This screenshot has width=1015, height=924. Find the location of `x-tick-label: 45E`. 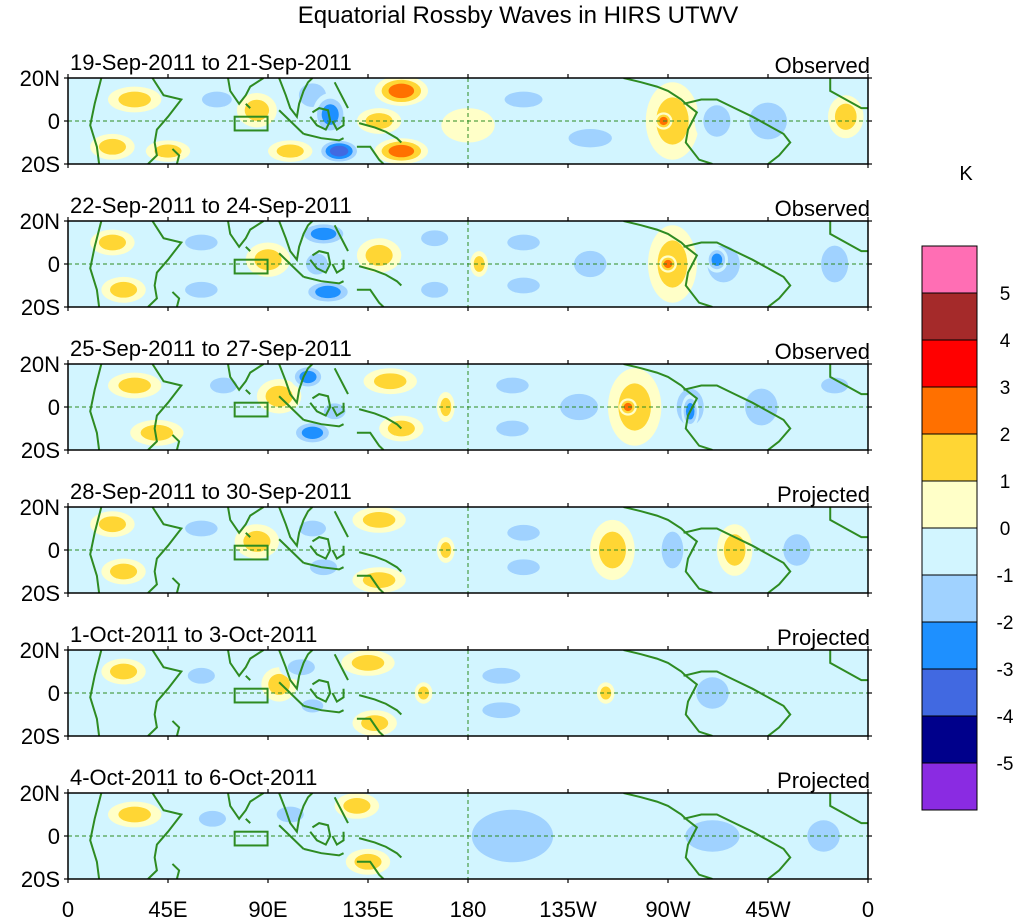

x-tick-label: 45E is located at coordinates (167, 909).